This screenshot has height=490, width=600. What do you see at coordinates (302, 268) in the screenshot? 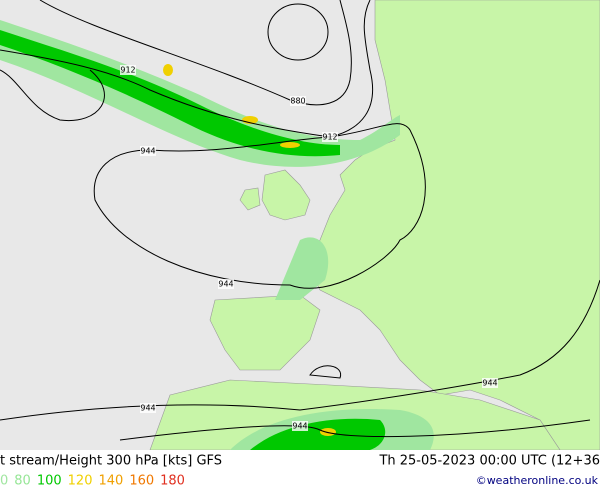
I see `jet-band-outer` at bounding box center [302, 268].